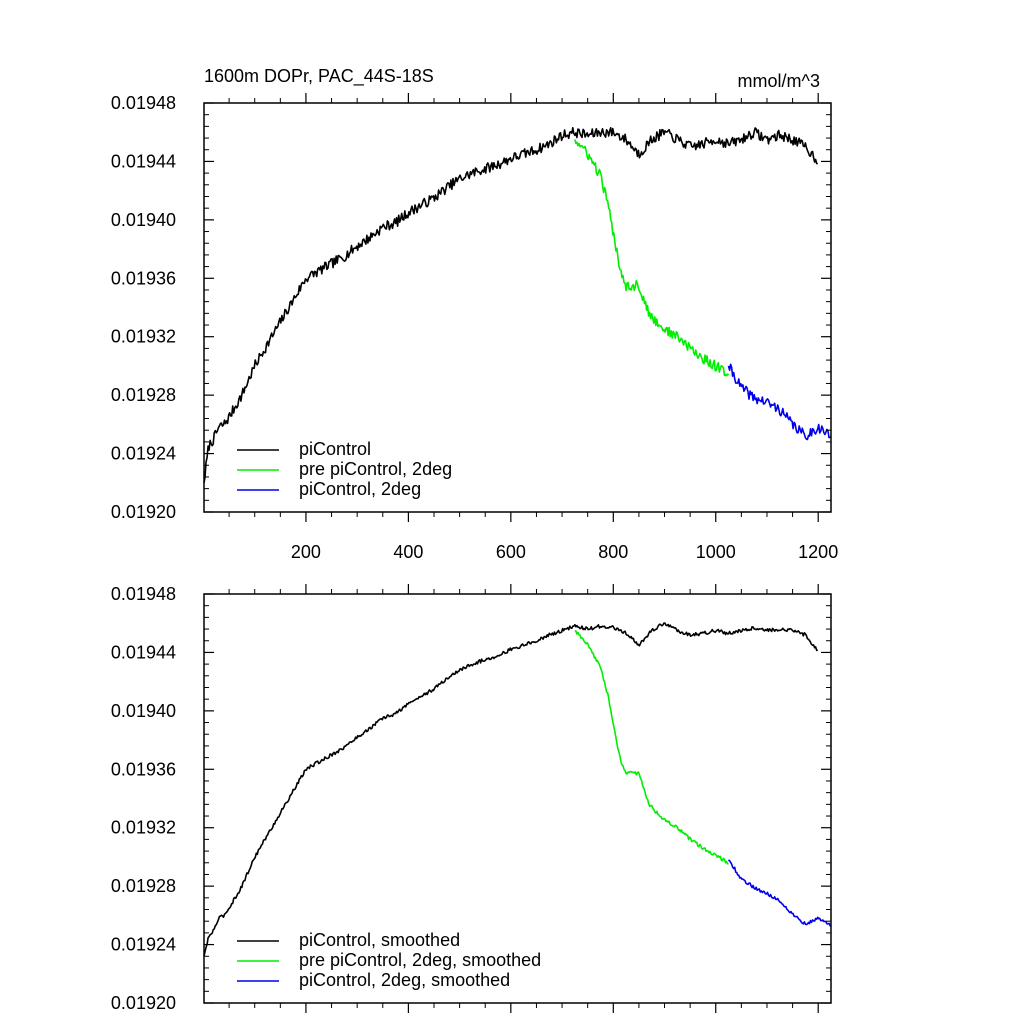 This screenshot has width=1024, height=1024. What do you see at coordinates (306, 552) in the screenshot?
I see `x-tick-label: 200` at bounding box center [306, 552].